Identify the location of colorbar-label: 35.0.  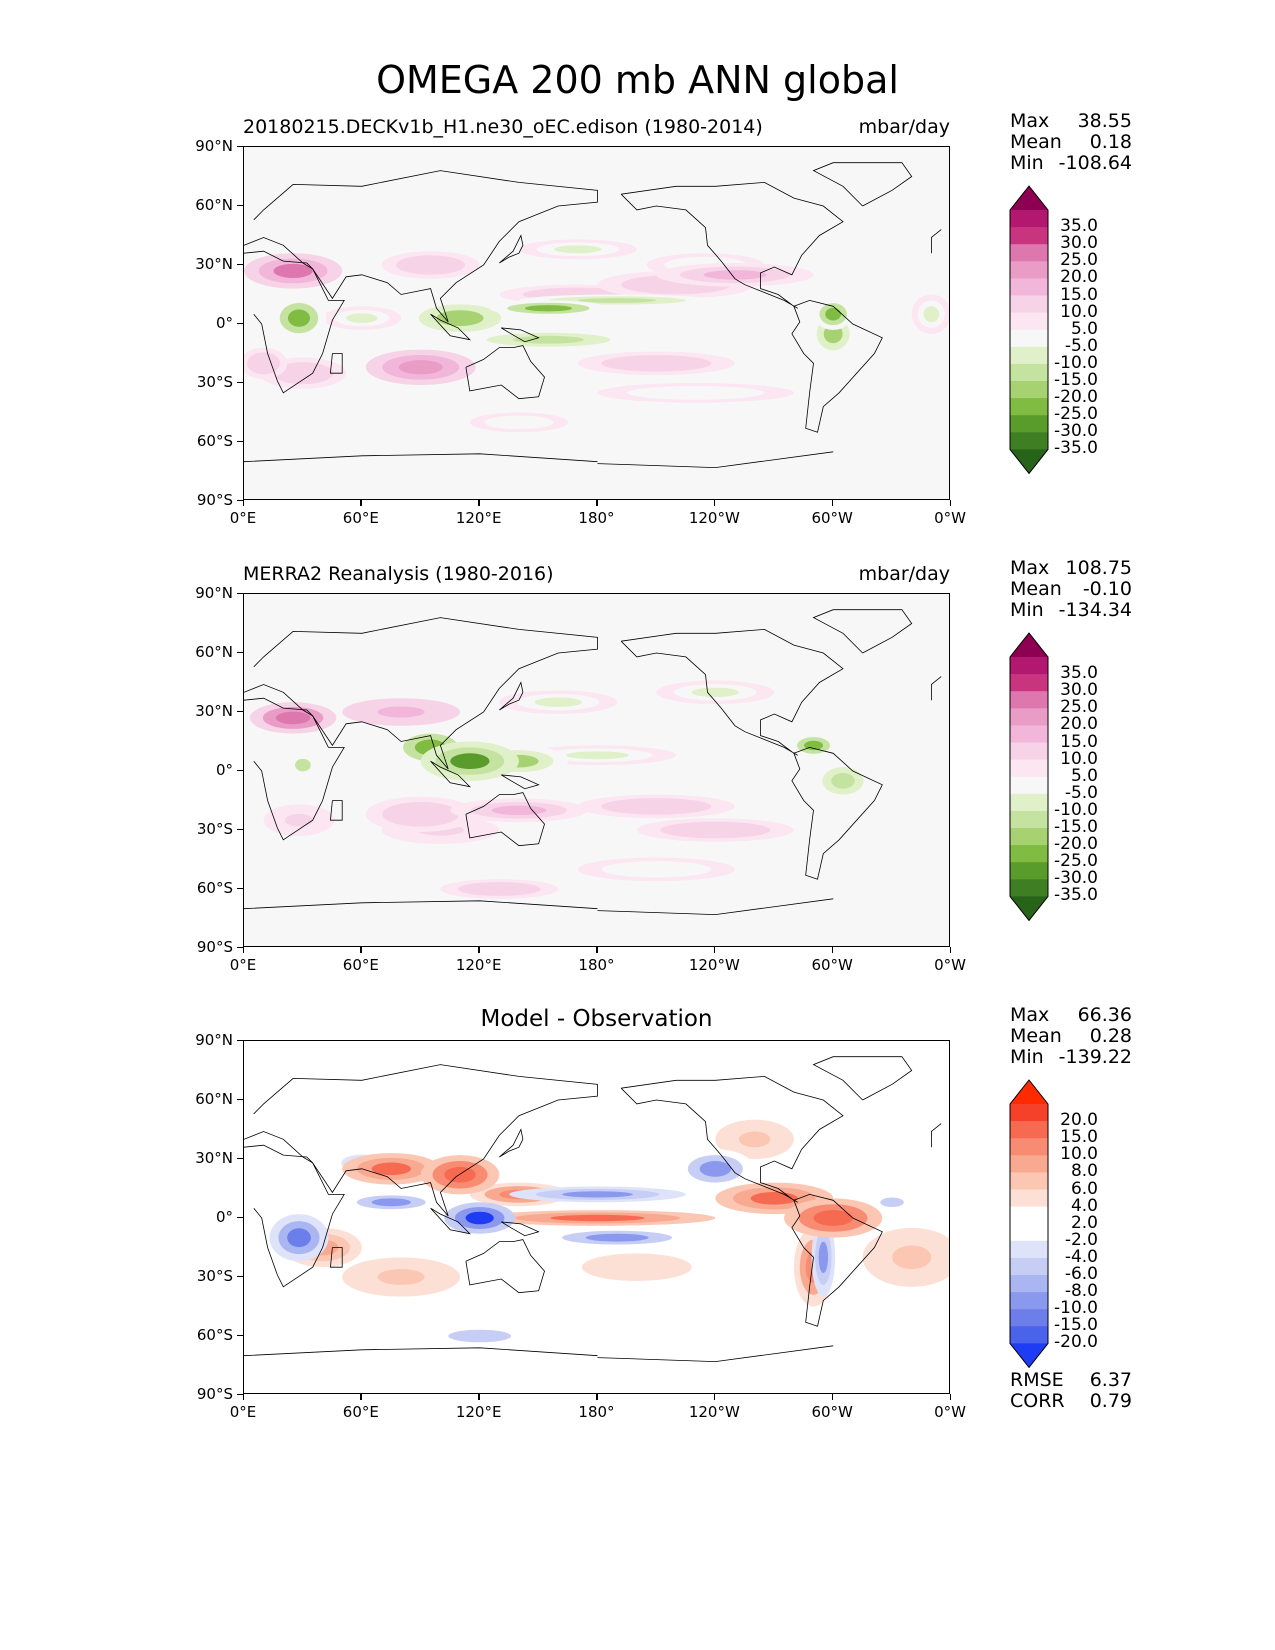
(1079, 226).